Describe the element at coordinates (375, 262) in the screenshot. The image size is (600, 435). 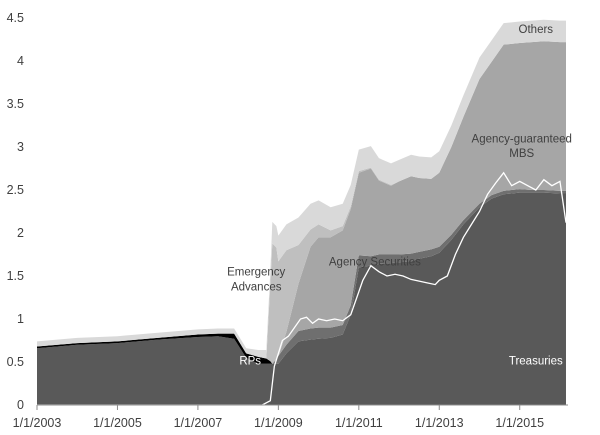
I see `annotation-label: Agency Securities` at that location.